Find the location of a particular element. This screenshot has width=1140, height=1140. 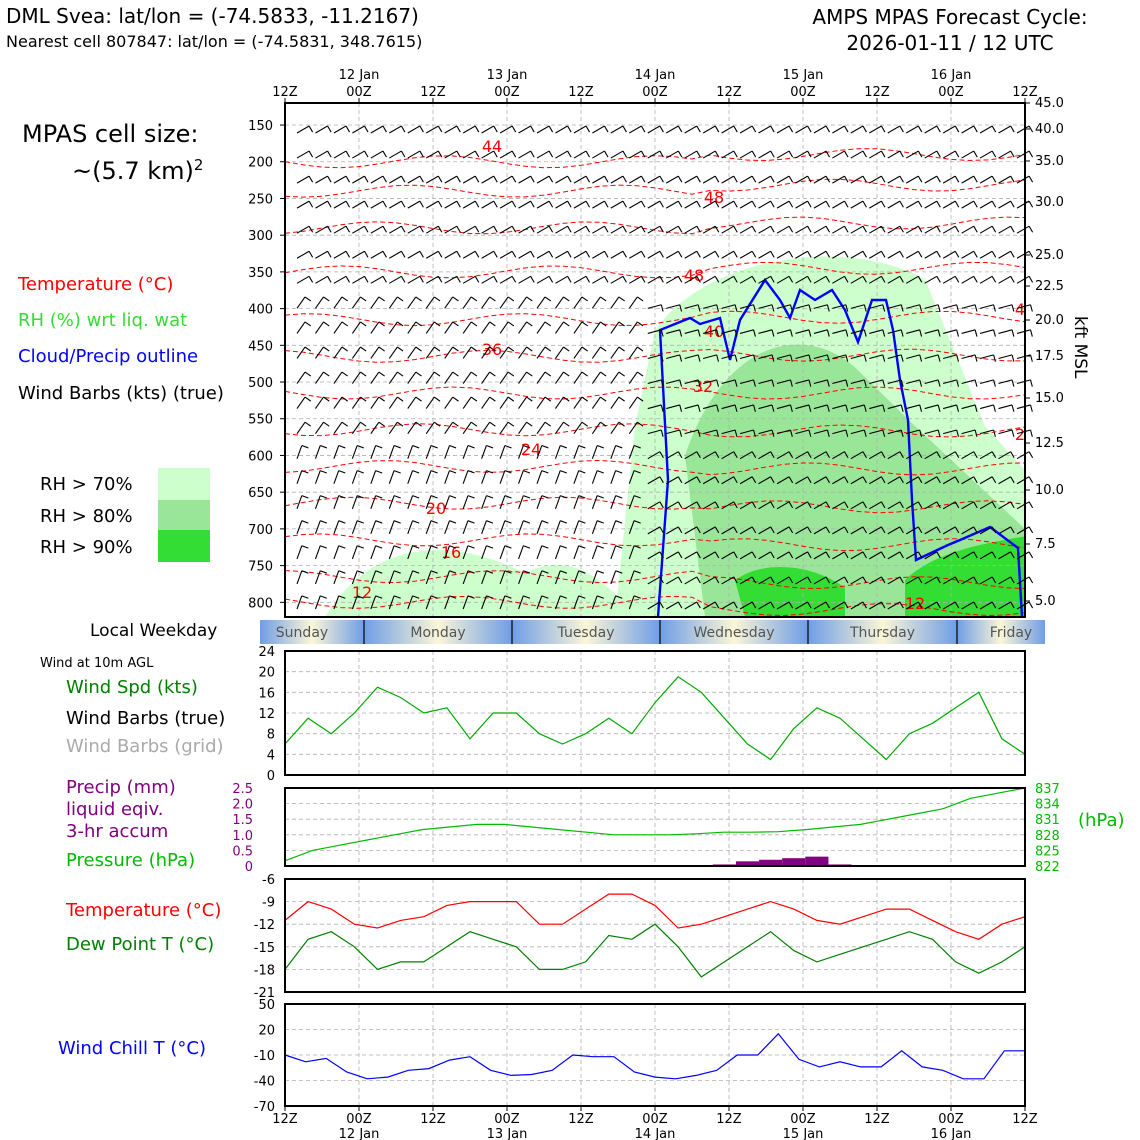

weekday-name: Monday is located at coordinates (437, 633).